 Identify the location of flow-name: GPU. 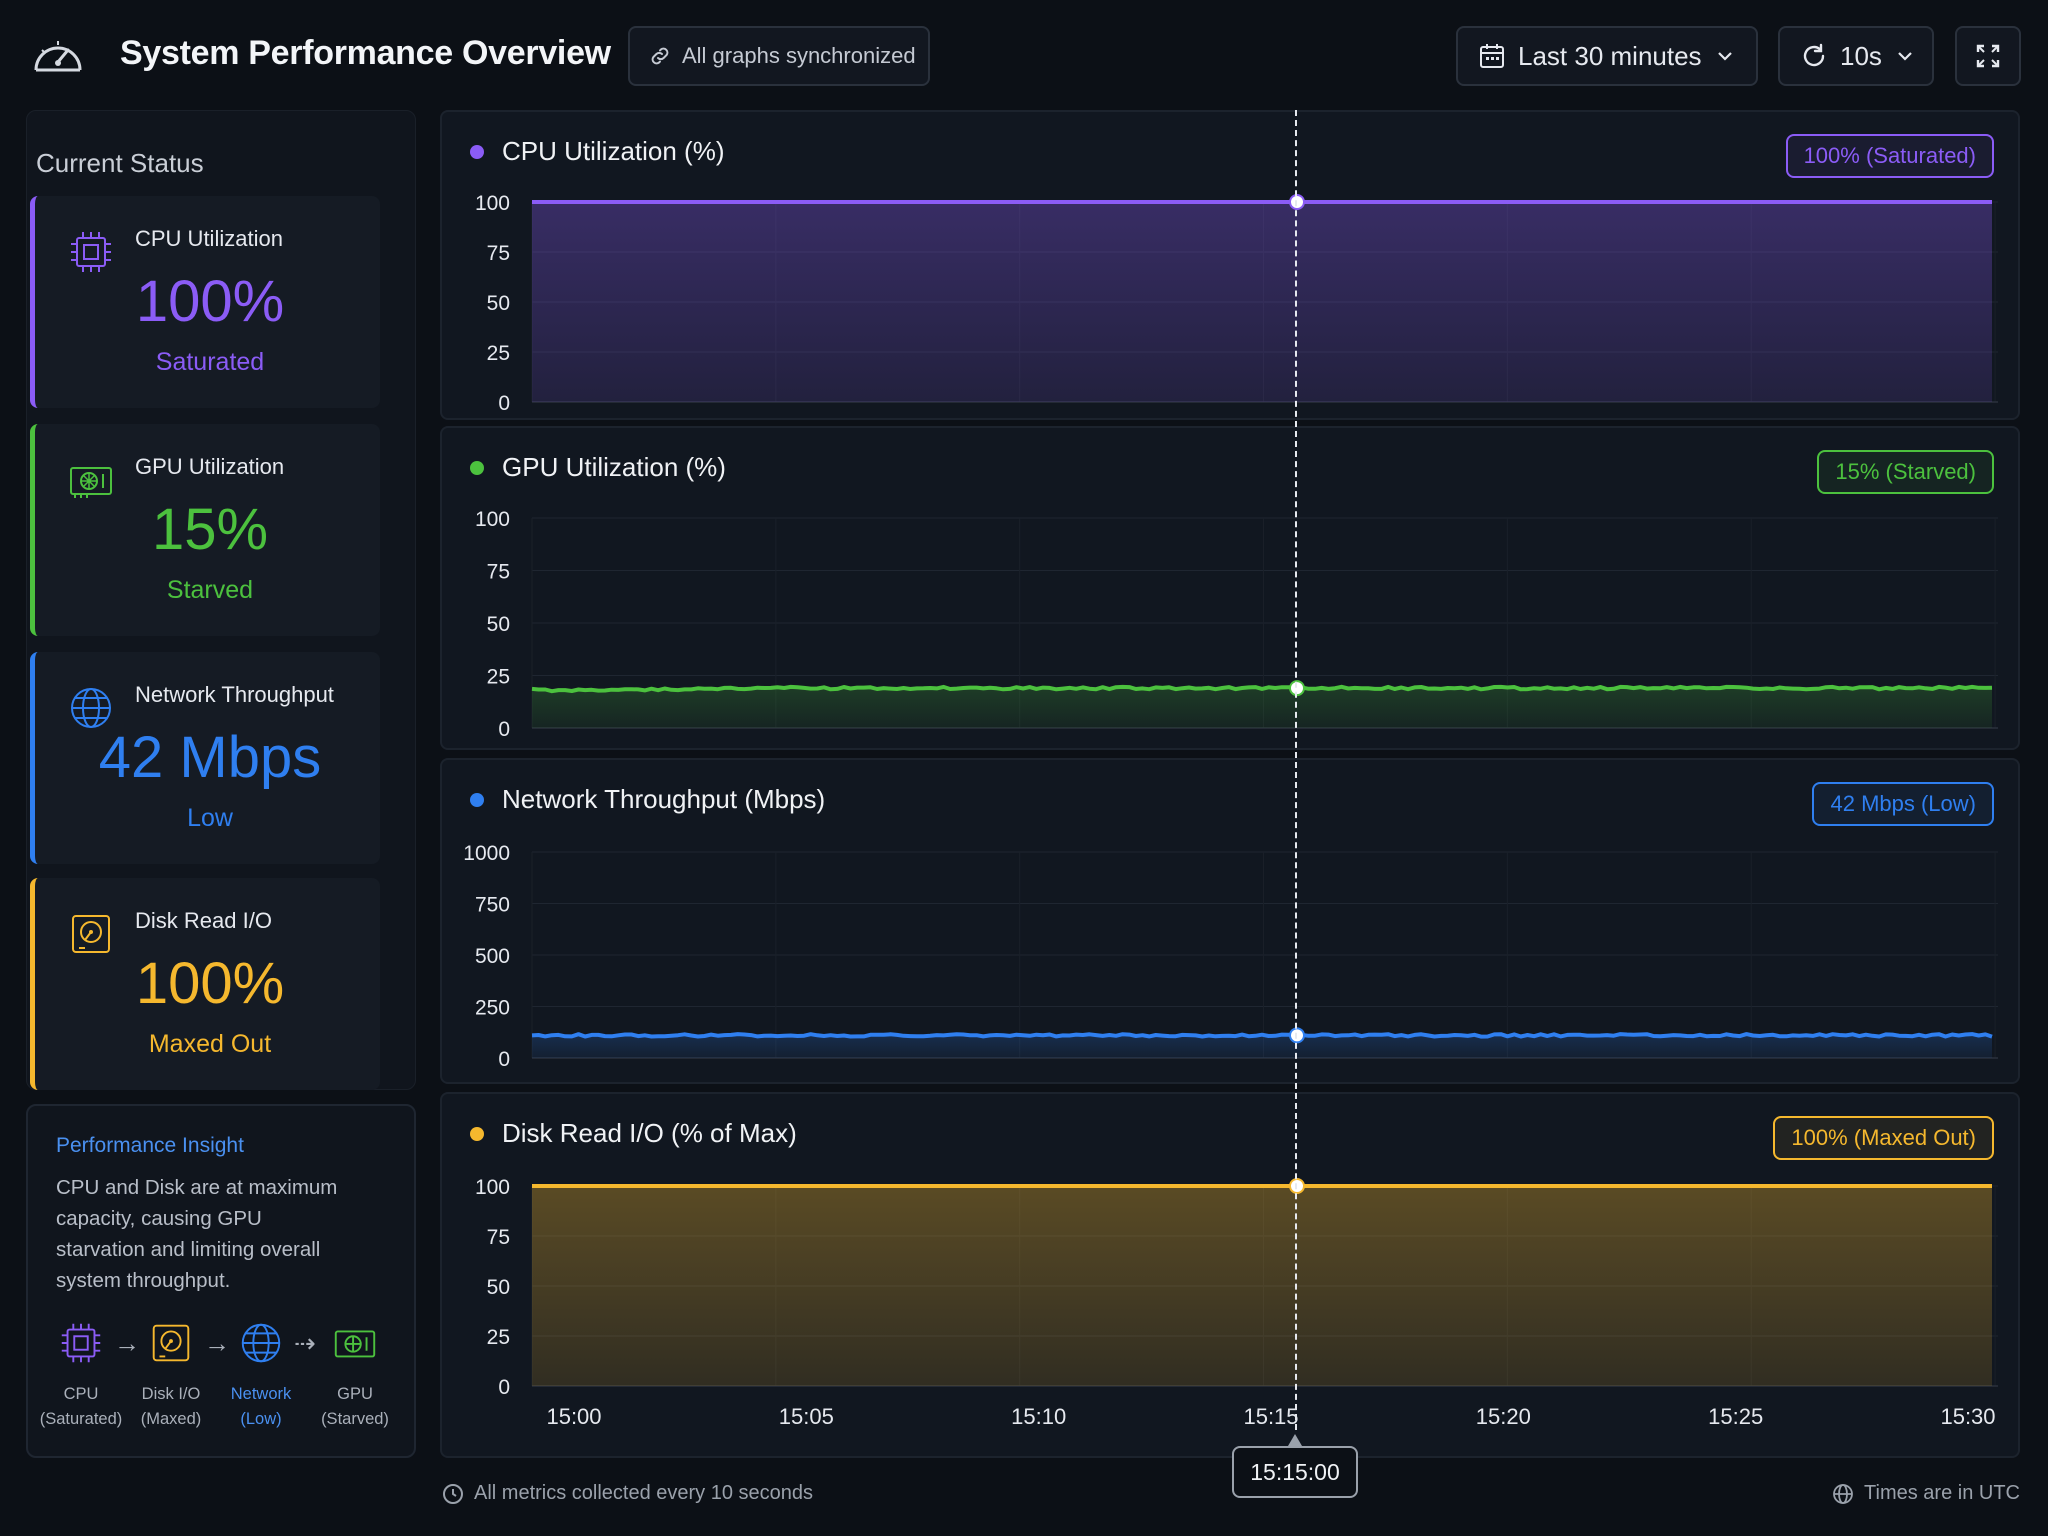
(355, 1394).